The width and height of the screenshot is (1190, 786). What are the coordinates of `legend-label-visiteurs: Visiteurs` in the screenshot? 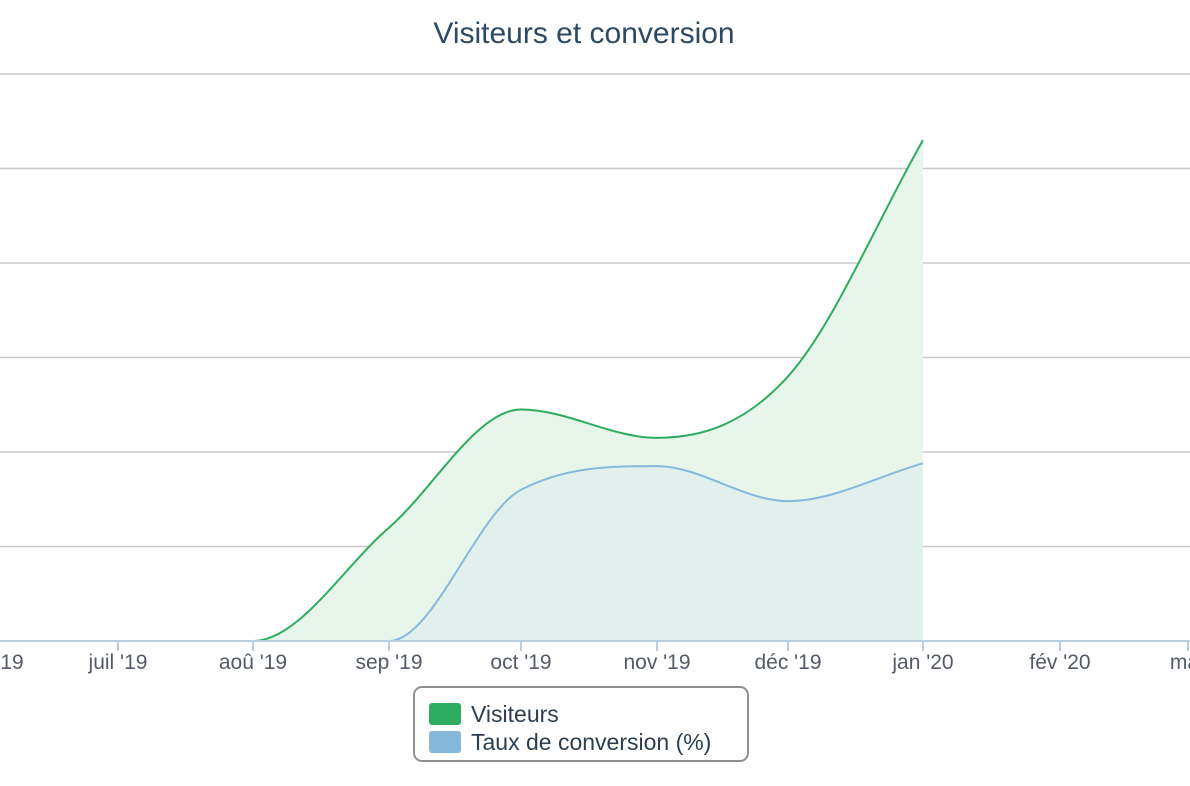 It's located at (515, 713).